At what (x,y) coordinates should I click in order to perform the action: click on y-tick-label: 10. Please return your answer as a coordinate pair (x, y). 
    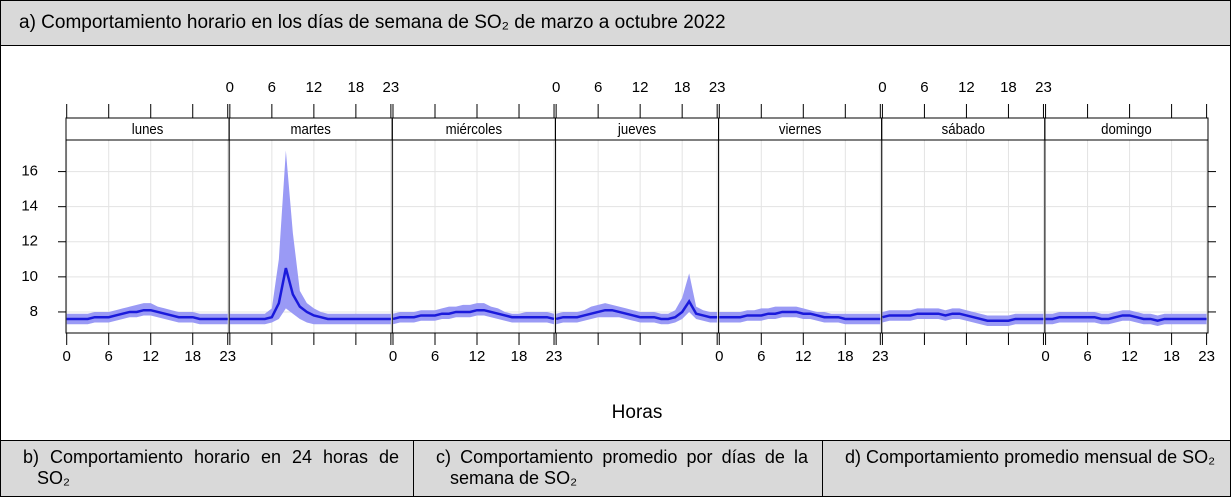
    Looking at the image, I should click on (29, 276).